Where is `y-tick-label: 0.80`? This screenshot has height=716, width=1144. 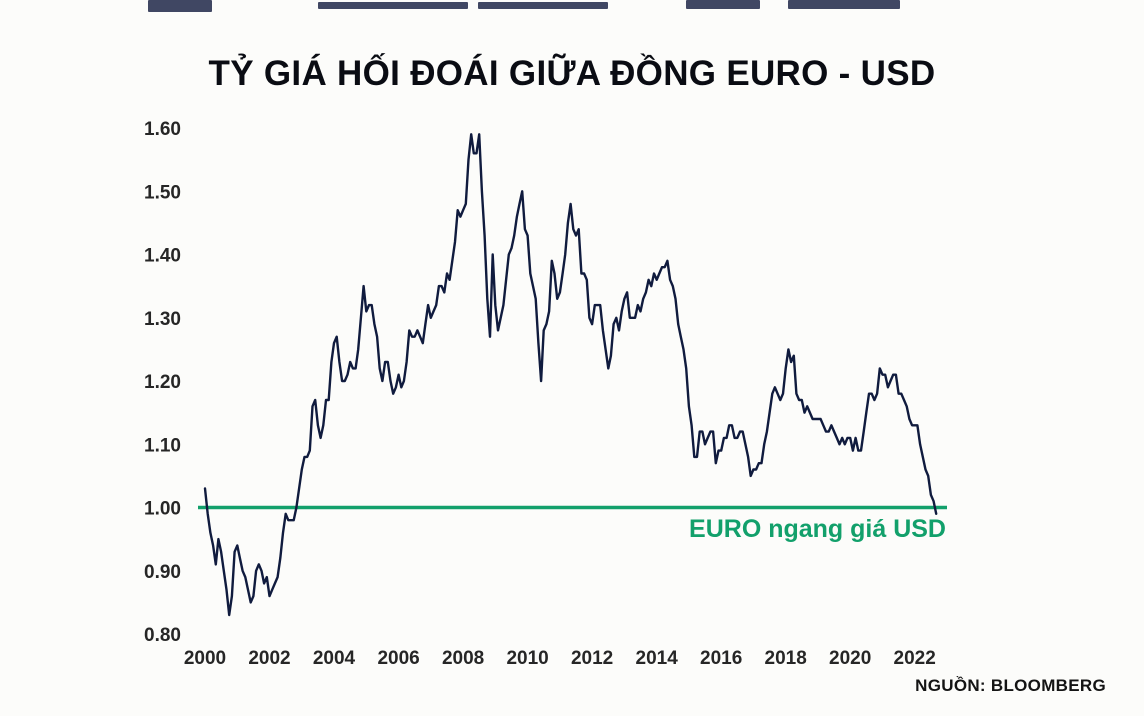
y-tick-label: 0.80 is located at coordinates (162, 635).